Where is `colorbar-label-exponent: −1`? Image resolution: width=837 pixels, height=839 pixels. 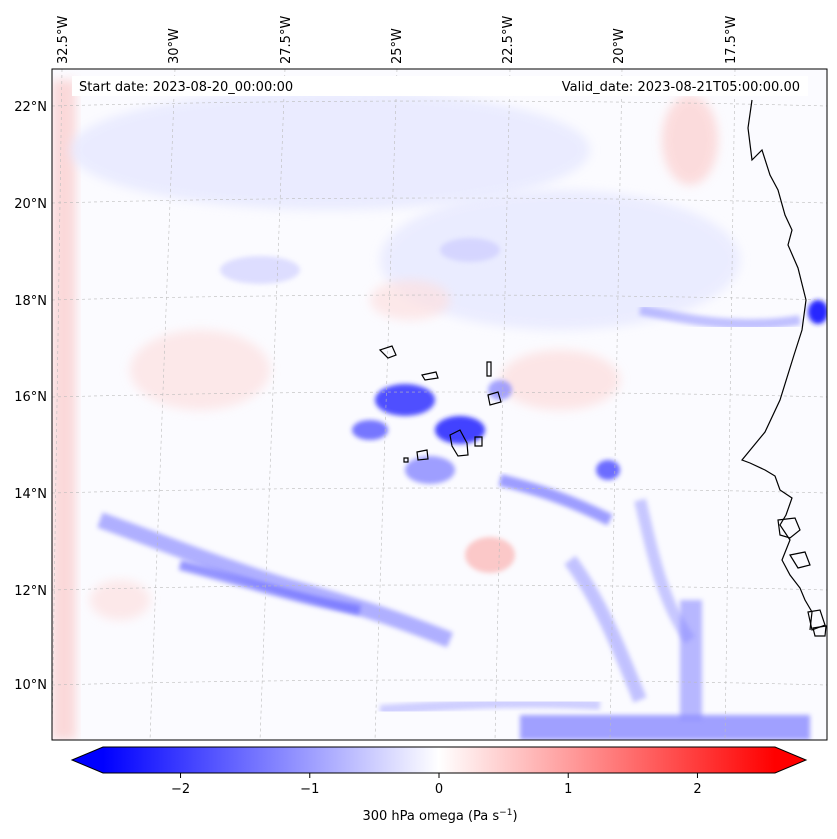 colorbar-label-exponent: −1 is located at coordinates (505, 813).